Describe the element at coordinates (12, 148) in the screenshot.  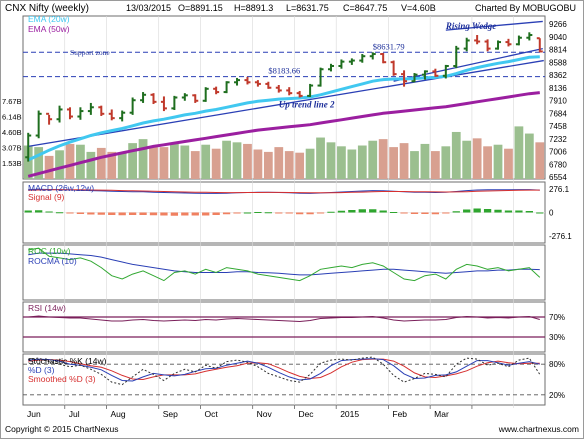
I see `volume-tick-label: 3.07B` at that location.